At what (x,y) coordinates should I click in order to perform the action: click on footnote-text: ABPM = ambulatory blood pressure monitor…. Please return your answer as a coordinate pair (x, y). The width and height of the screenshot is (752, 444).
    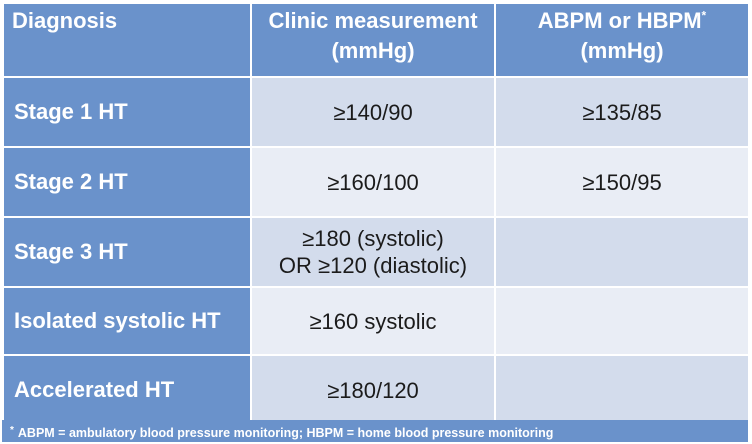
    Looking at the image, I should click on (285, 433).